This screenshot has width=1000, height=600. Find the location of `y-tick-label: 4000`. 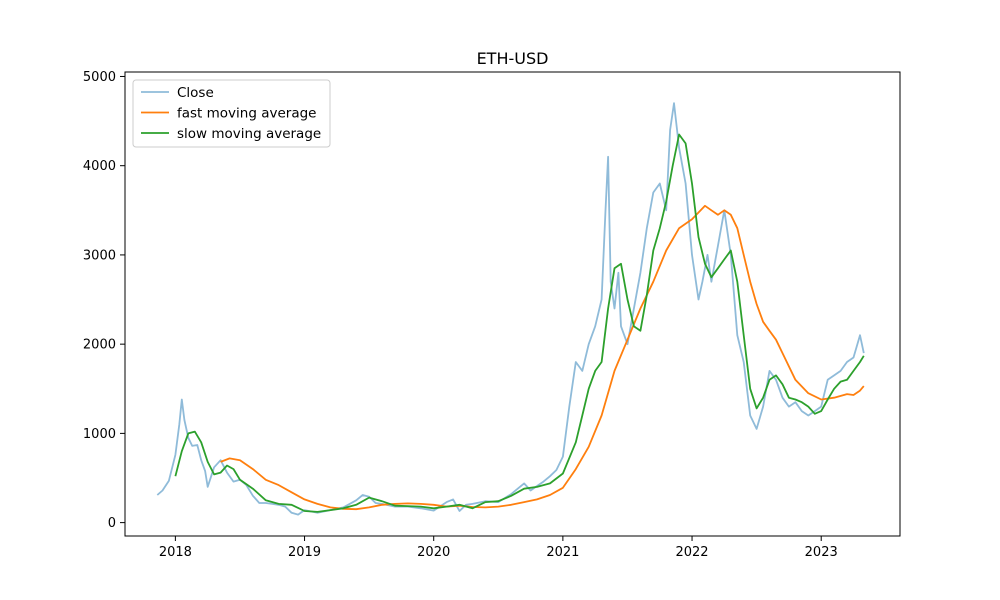

y-tick-label: 4000 is located at coordinates (99, 166).